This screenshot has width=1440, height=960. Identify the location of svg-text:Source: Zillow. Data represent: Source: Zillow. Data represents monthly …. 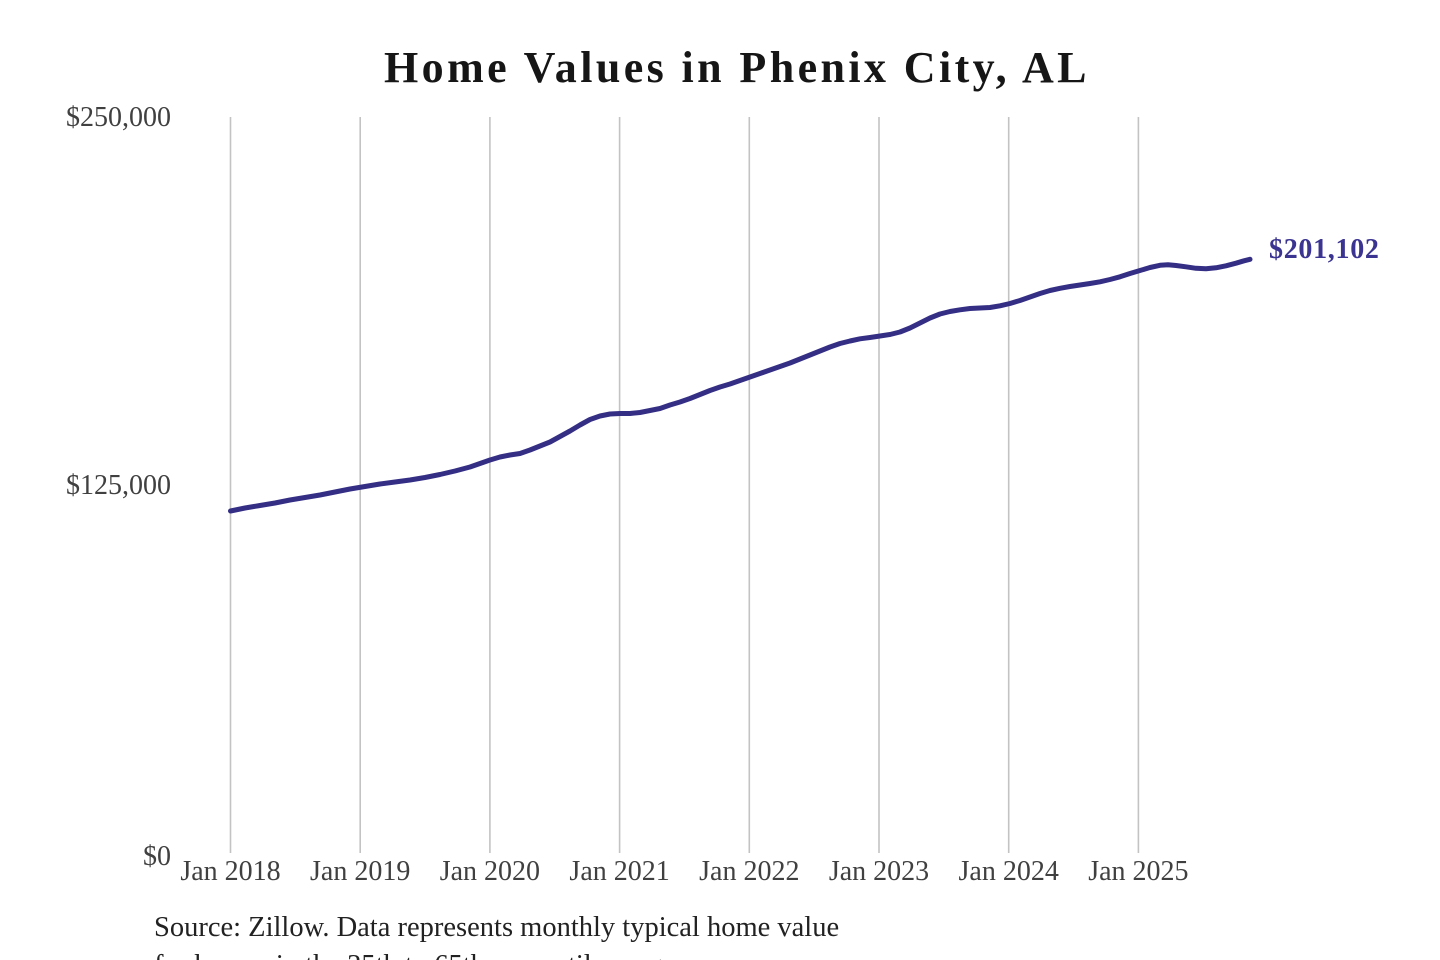
(496, 927).